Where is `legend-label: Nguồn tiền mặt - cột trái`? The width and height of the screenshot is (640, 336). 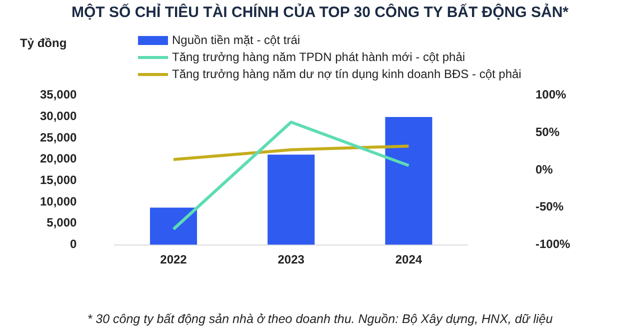 legend-label: Nguồn tiền mặt - cột trái is located at coordinates (236, 40).